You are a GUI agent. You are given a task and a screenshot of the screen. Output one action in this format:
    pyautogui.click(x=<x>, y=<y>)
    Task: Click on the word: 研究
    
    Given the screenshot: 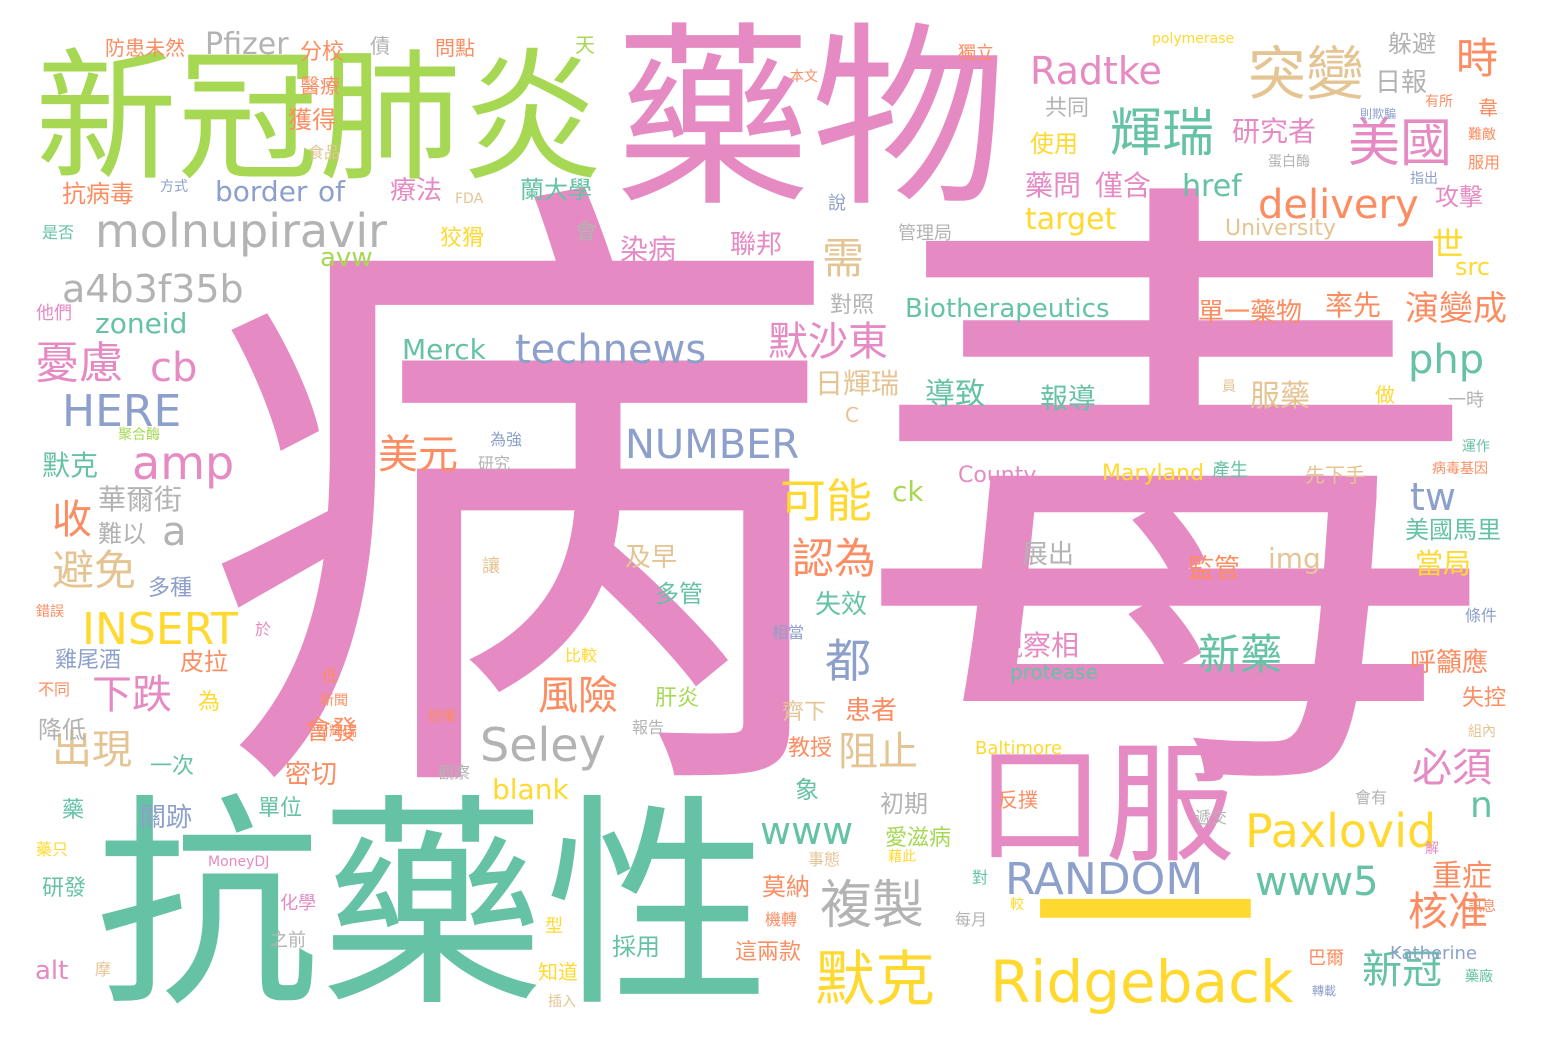 What is the action you would take?
    pyautogui.click(x=494, y=464)
    